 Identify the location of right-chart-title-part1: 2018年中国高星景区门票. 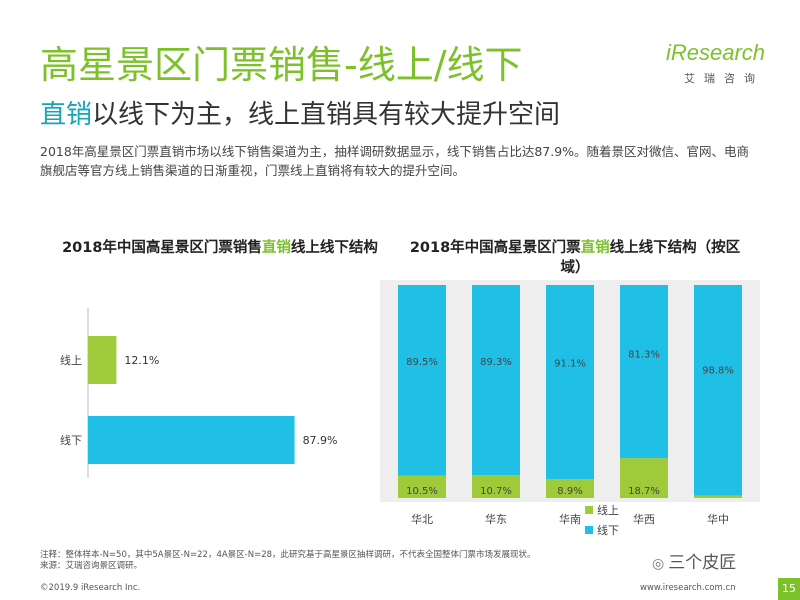
(495, 248).